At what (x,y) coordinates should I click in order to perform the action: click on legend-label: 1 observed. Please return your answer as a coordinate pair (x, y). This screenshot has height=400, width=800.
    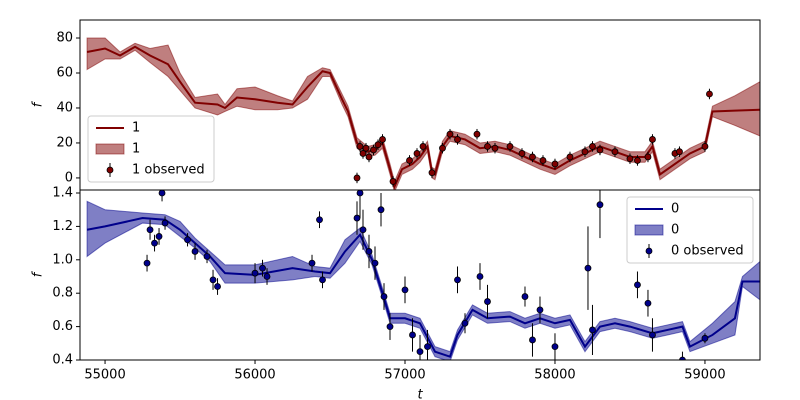
    Looking at the image, I should click on (168, 170).